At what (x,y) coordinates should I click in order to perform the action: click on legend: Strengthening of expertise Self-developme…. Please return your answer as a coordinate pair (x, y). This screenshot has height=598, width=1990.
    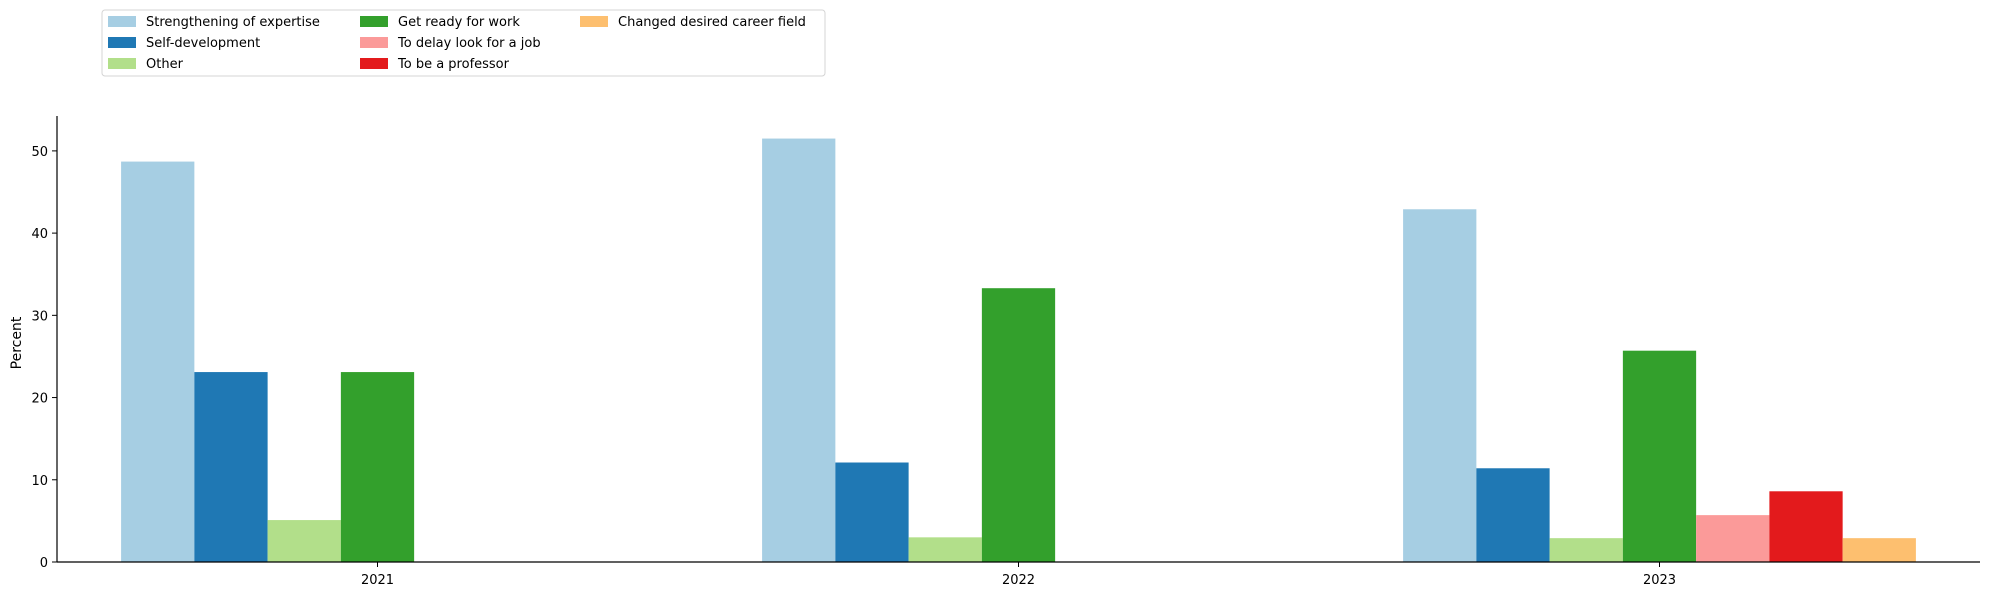
    Looking at the image, I should click on (463, 43).